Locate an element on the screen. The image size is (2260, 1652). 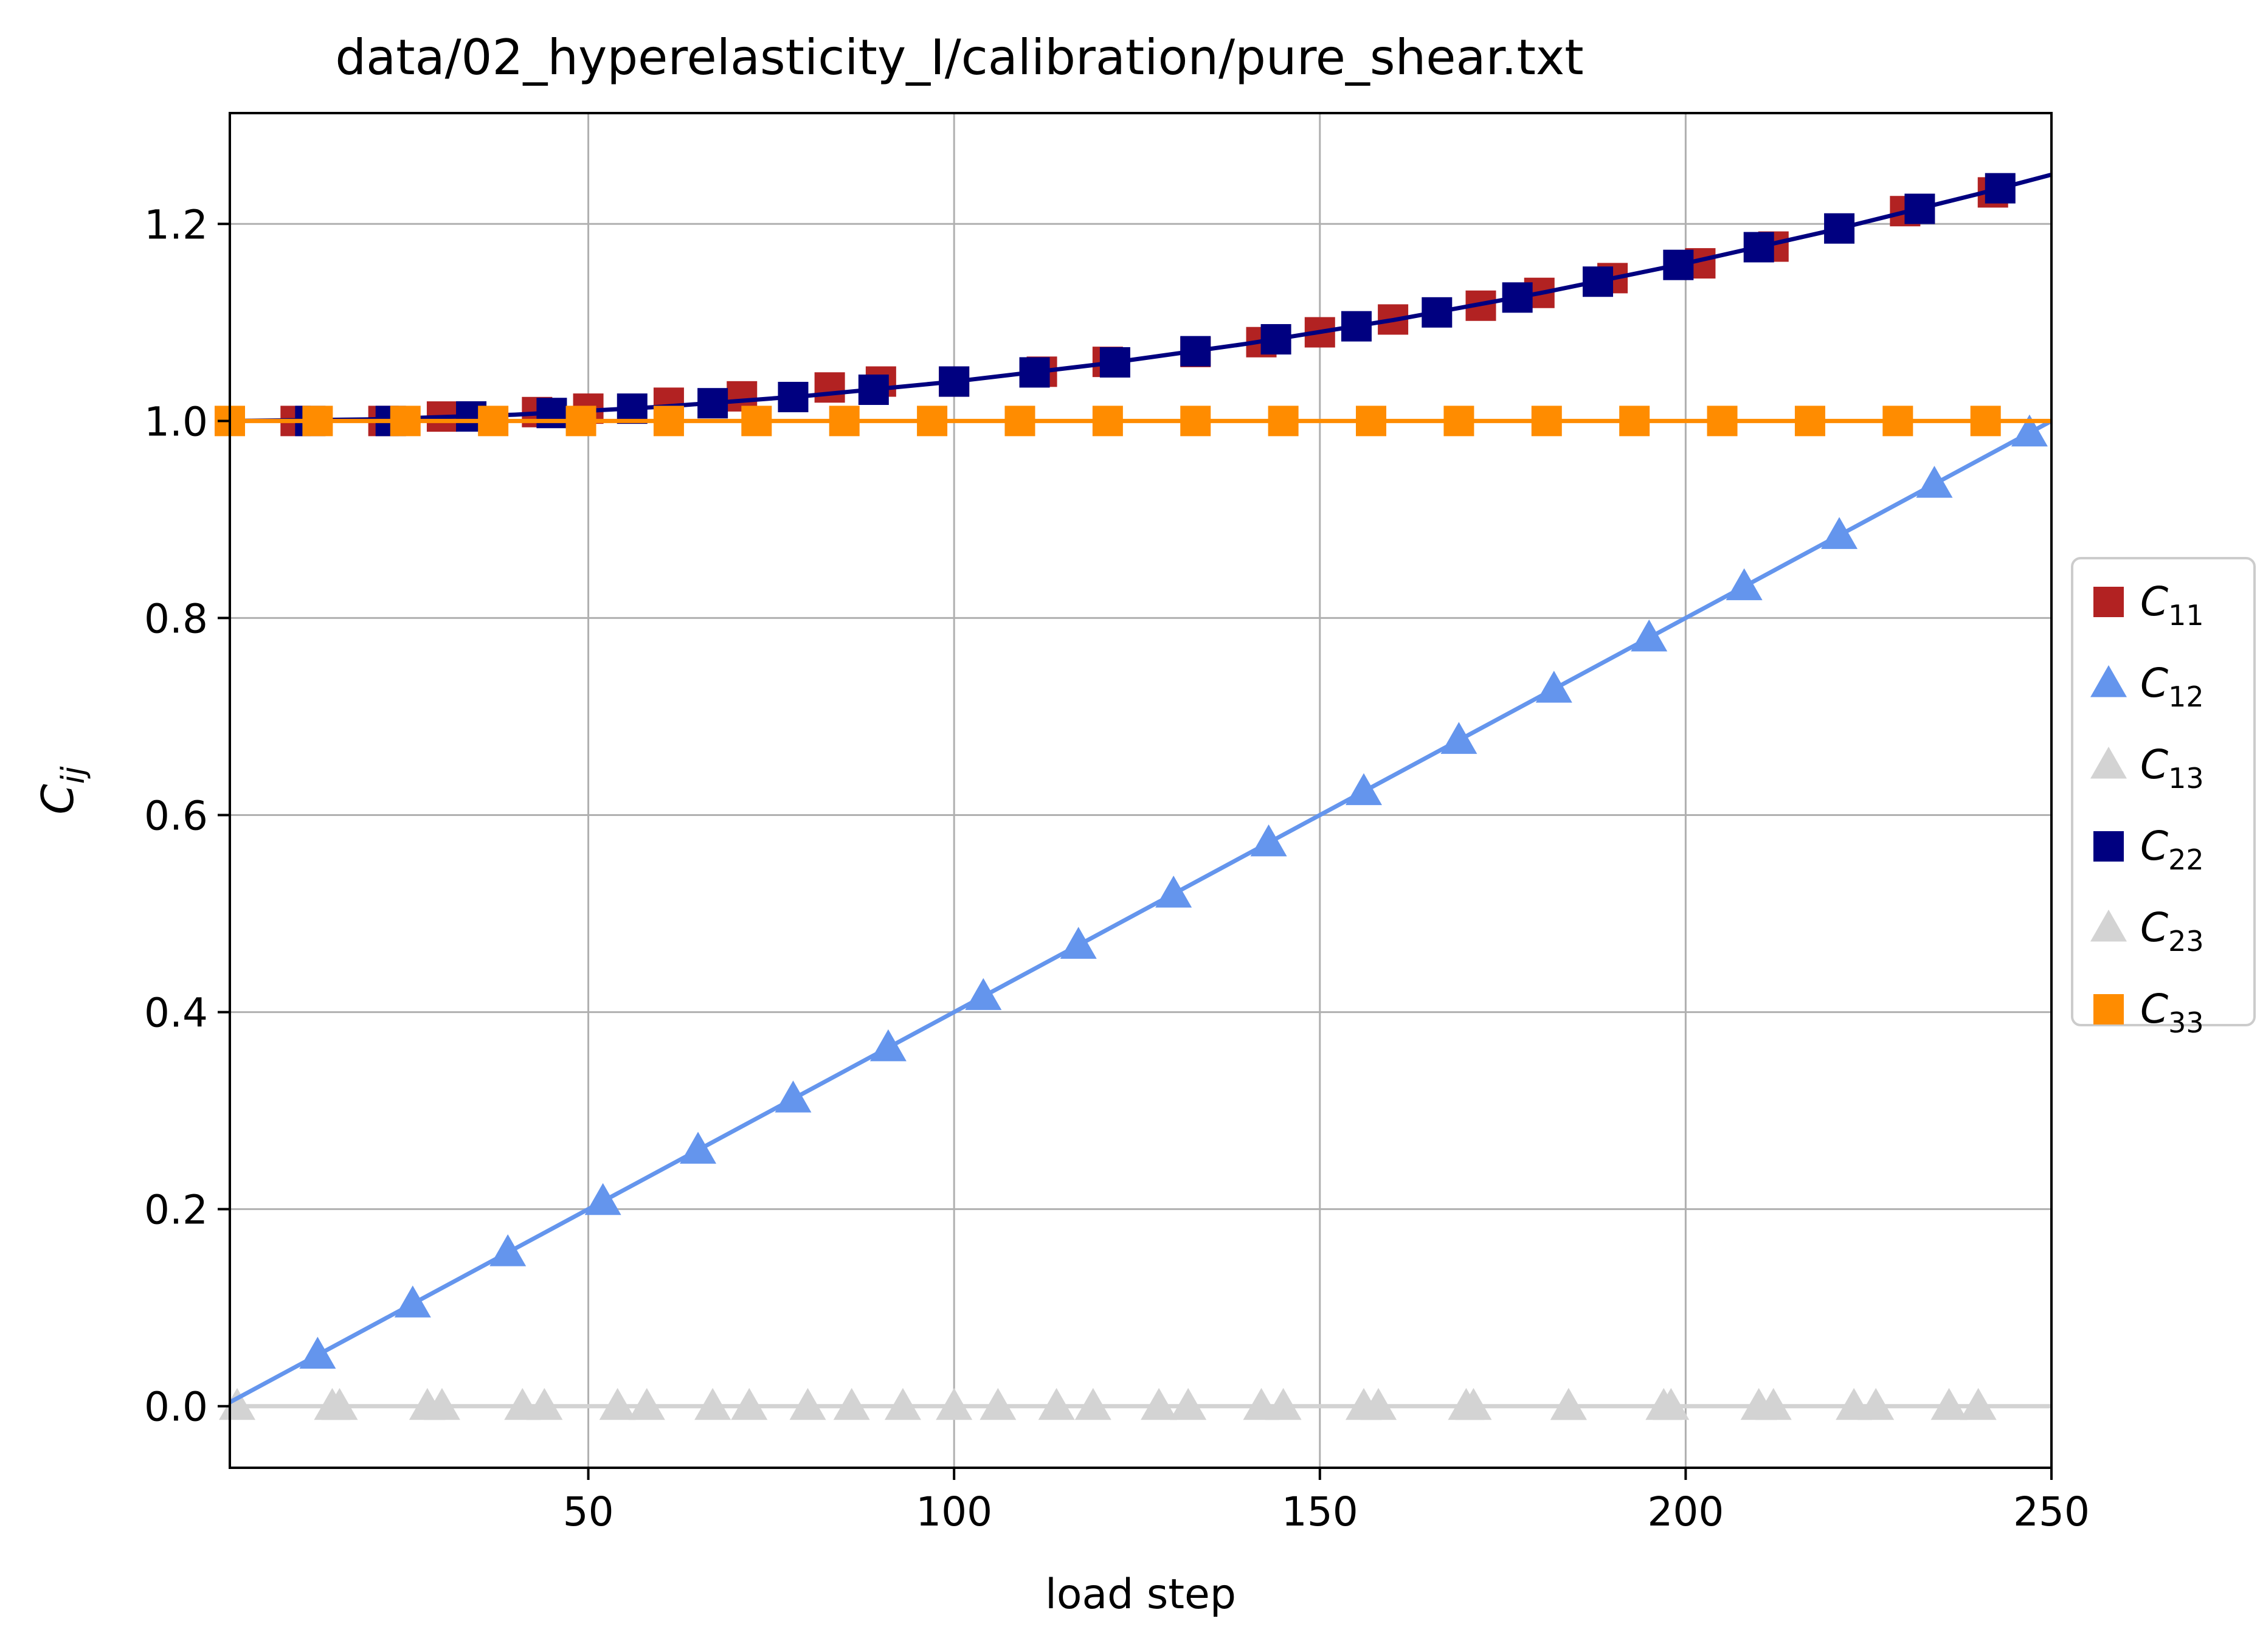
legend-item-c12: C12 is located at coordinates (2147, 686).